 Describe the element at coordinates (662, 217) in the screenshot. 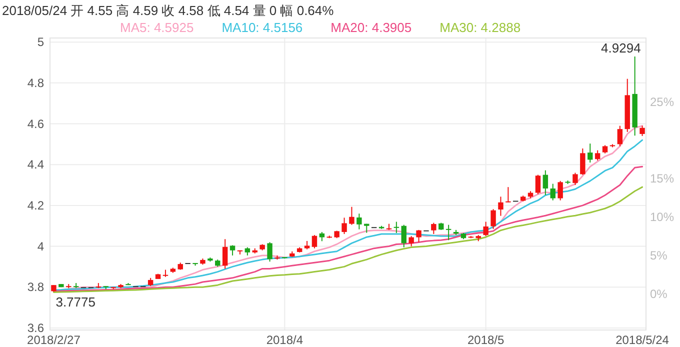

I see `y2tick: 10%` at that location.